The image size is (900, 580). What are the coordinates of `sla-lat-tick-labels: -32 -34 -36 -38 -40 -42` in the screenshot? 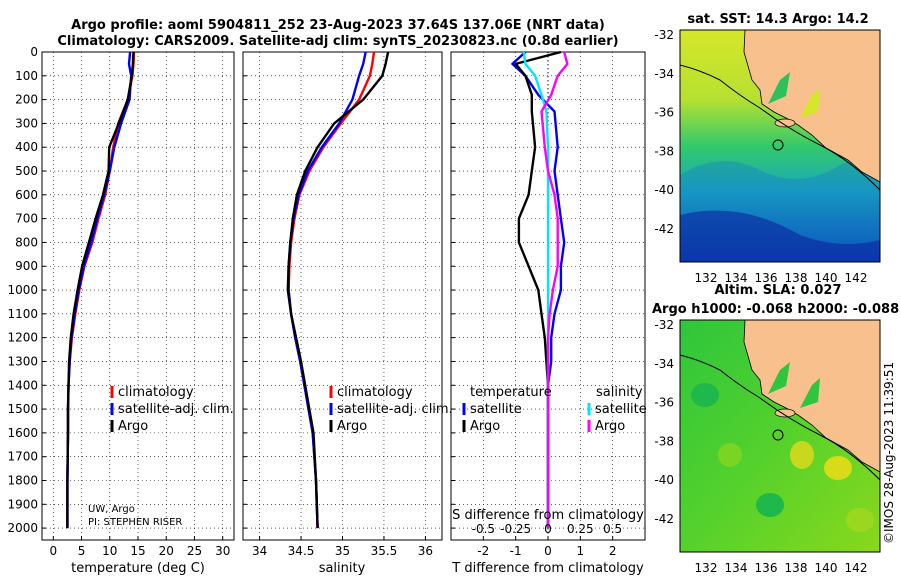 It's located at (664, 422).